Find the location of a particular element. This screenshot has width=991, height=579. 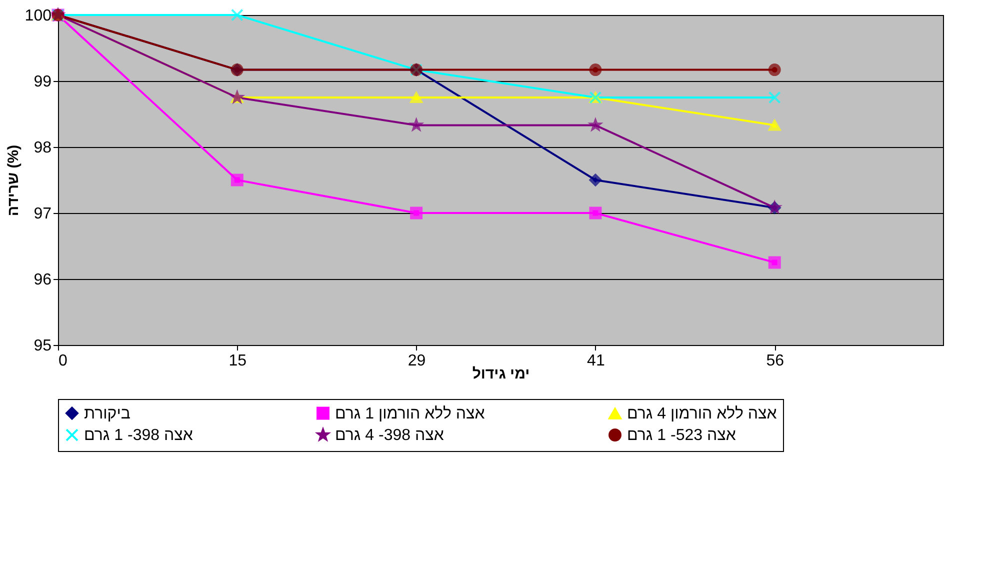

legend-label: אצה 398- 1 גרם is located at coordinates (138, 435).